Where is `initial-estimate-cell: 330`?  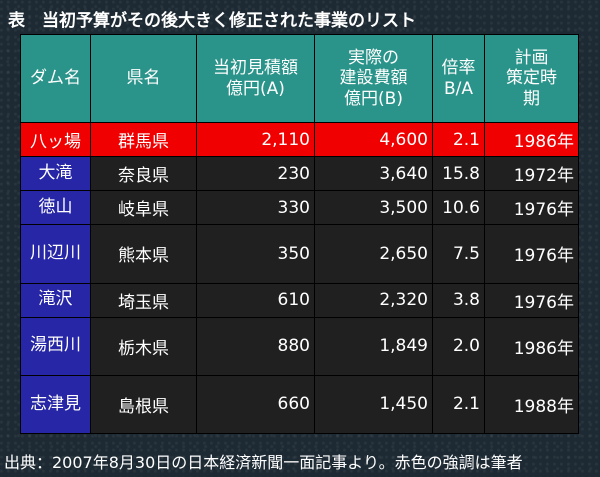 initial-estimate-cell: 330 is located at coordinates (255, 208).